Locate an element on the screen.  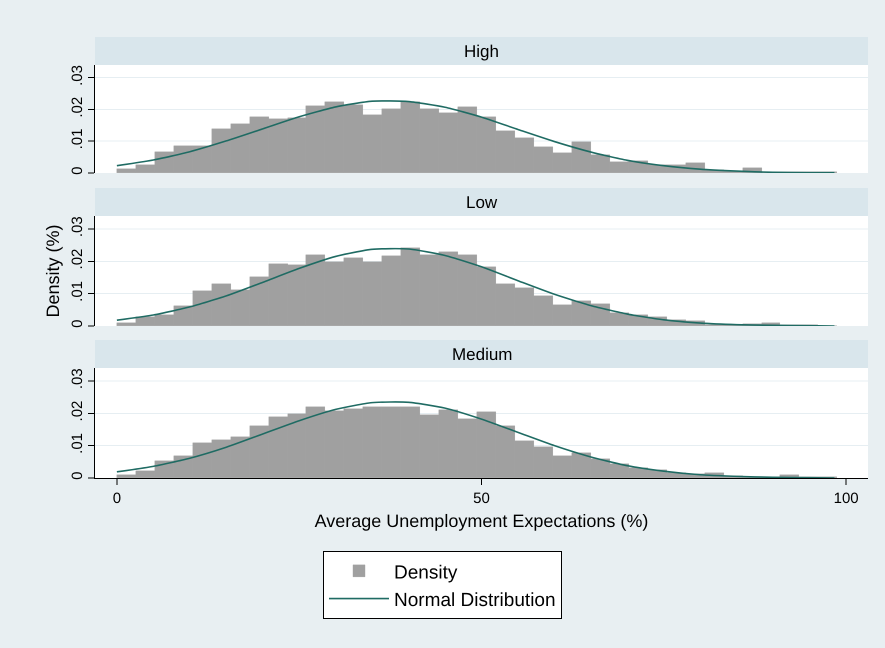
x-tick-label: 50 is located at coordinates (481, 498).